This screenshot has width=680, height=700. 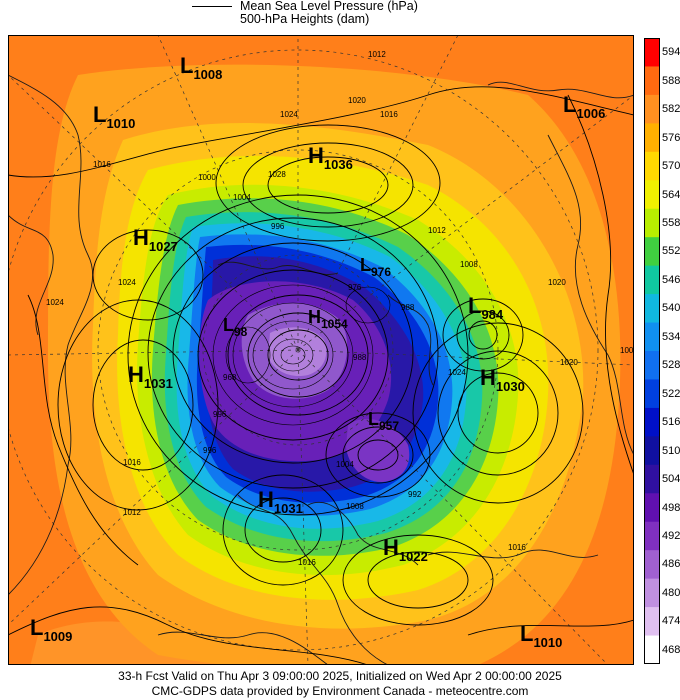 What do you see at coordinates (383, 421) in the screenshot?
I see `pressure-center: L957` at bounding box center [383, 421].